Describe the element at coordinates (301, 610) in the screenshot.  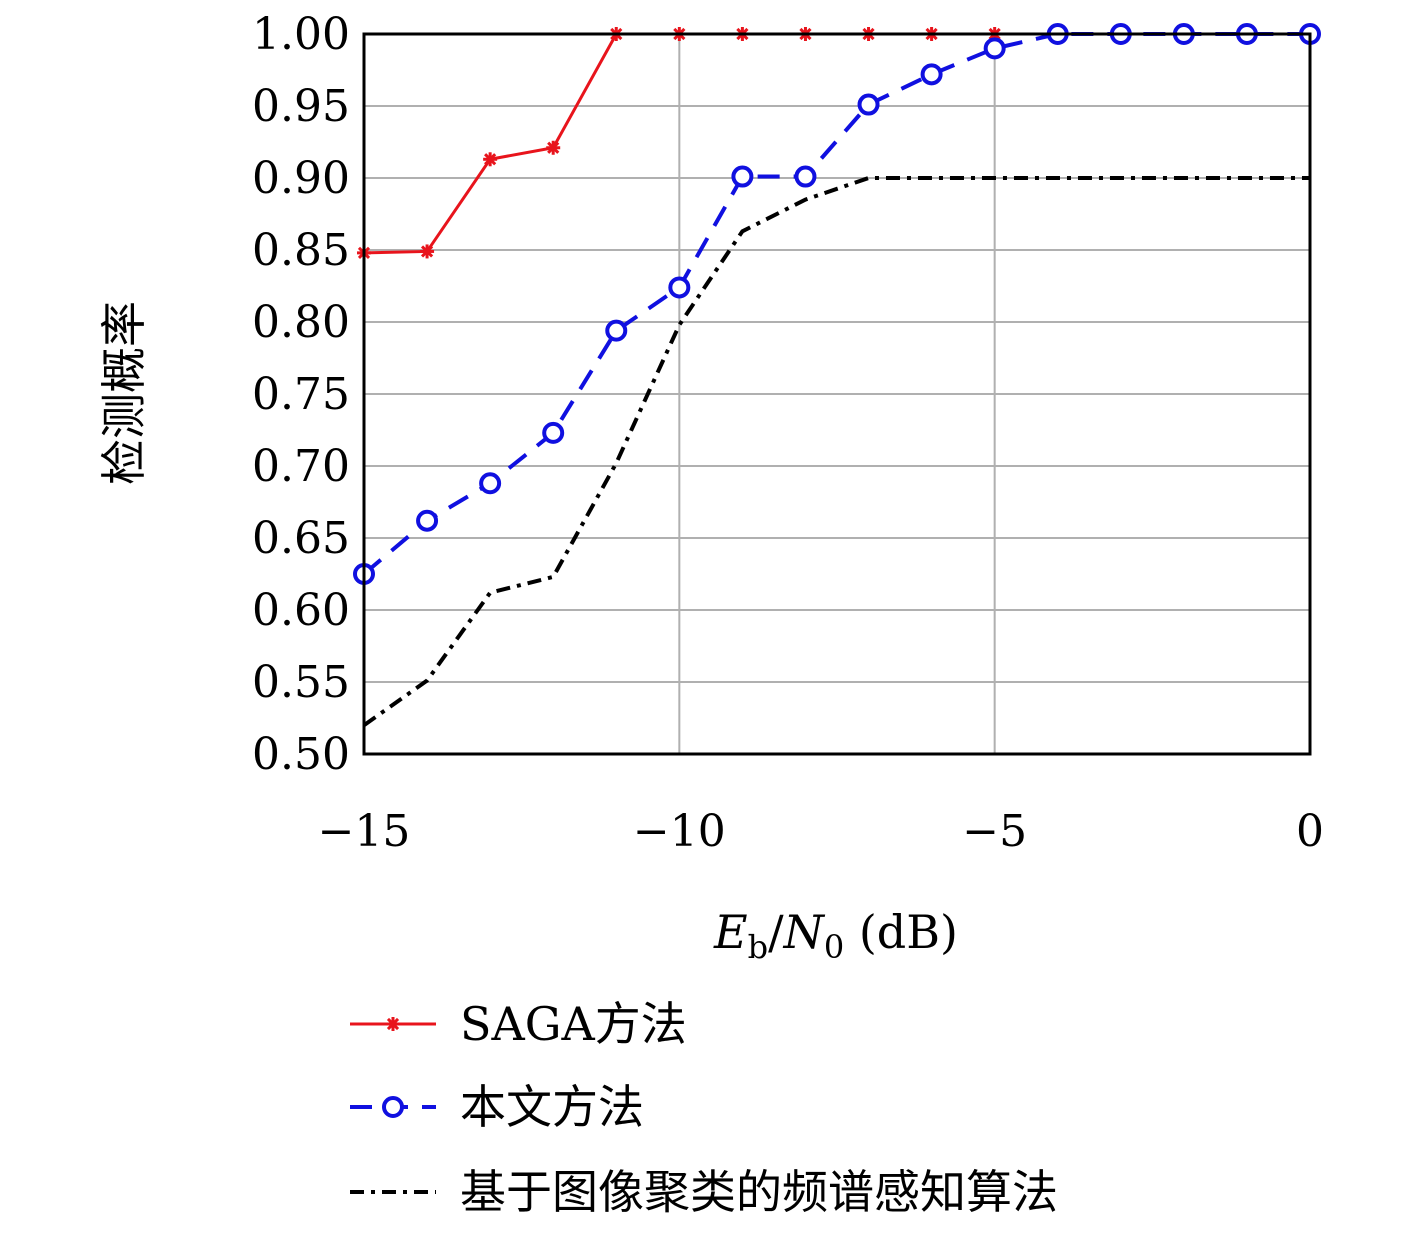
I see `y-tick-label: 0.60` at that location.